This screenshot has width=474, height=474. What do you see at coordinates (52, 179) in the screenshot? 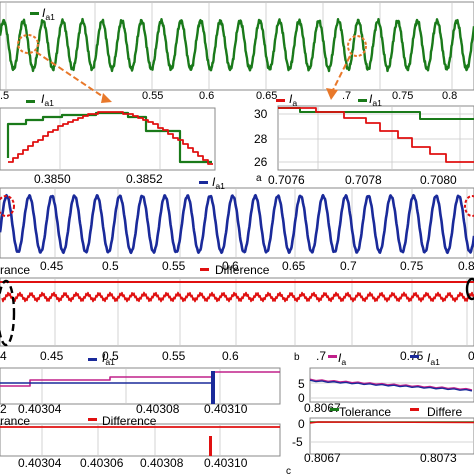
I see `zoomleft-xtick-0: 0.3850` at bounding box center [52, 179].